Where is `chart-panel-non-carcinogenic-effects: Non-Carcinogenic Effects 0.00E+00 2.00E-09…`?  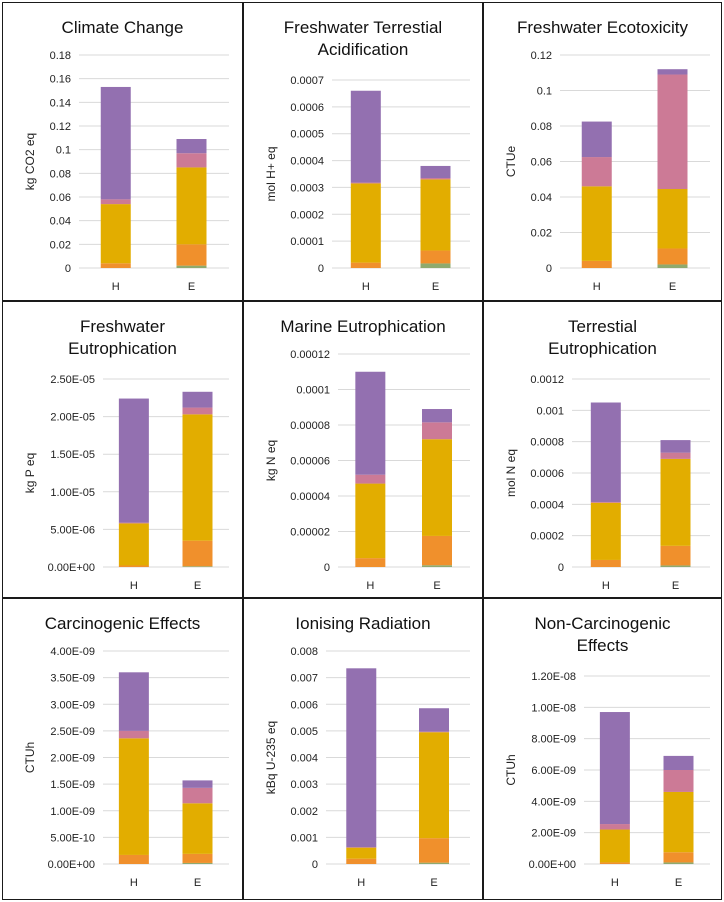 chart-panel-non-carcinogenic-effects: Non-Carcinogenic Effects 0.00E+00 2.00E-09… is located at coordinates (602, 749).